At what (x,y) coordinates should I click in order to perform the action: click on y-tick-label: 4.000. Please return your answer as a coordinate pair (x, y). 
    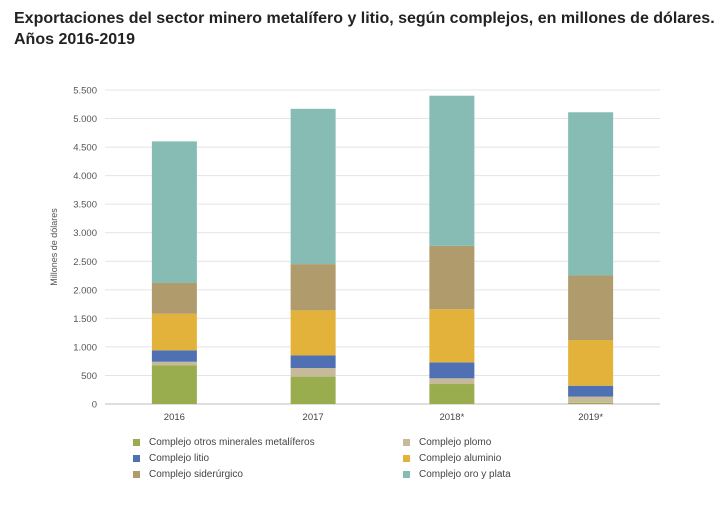
    Looking at the image, I should click on (85, 176).